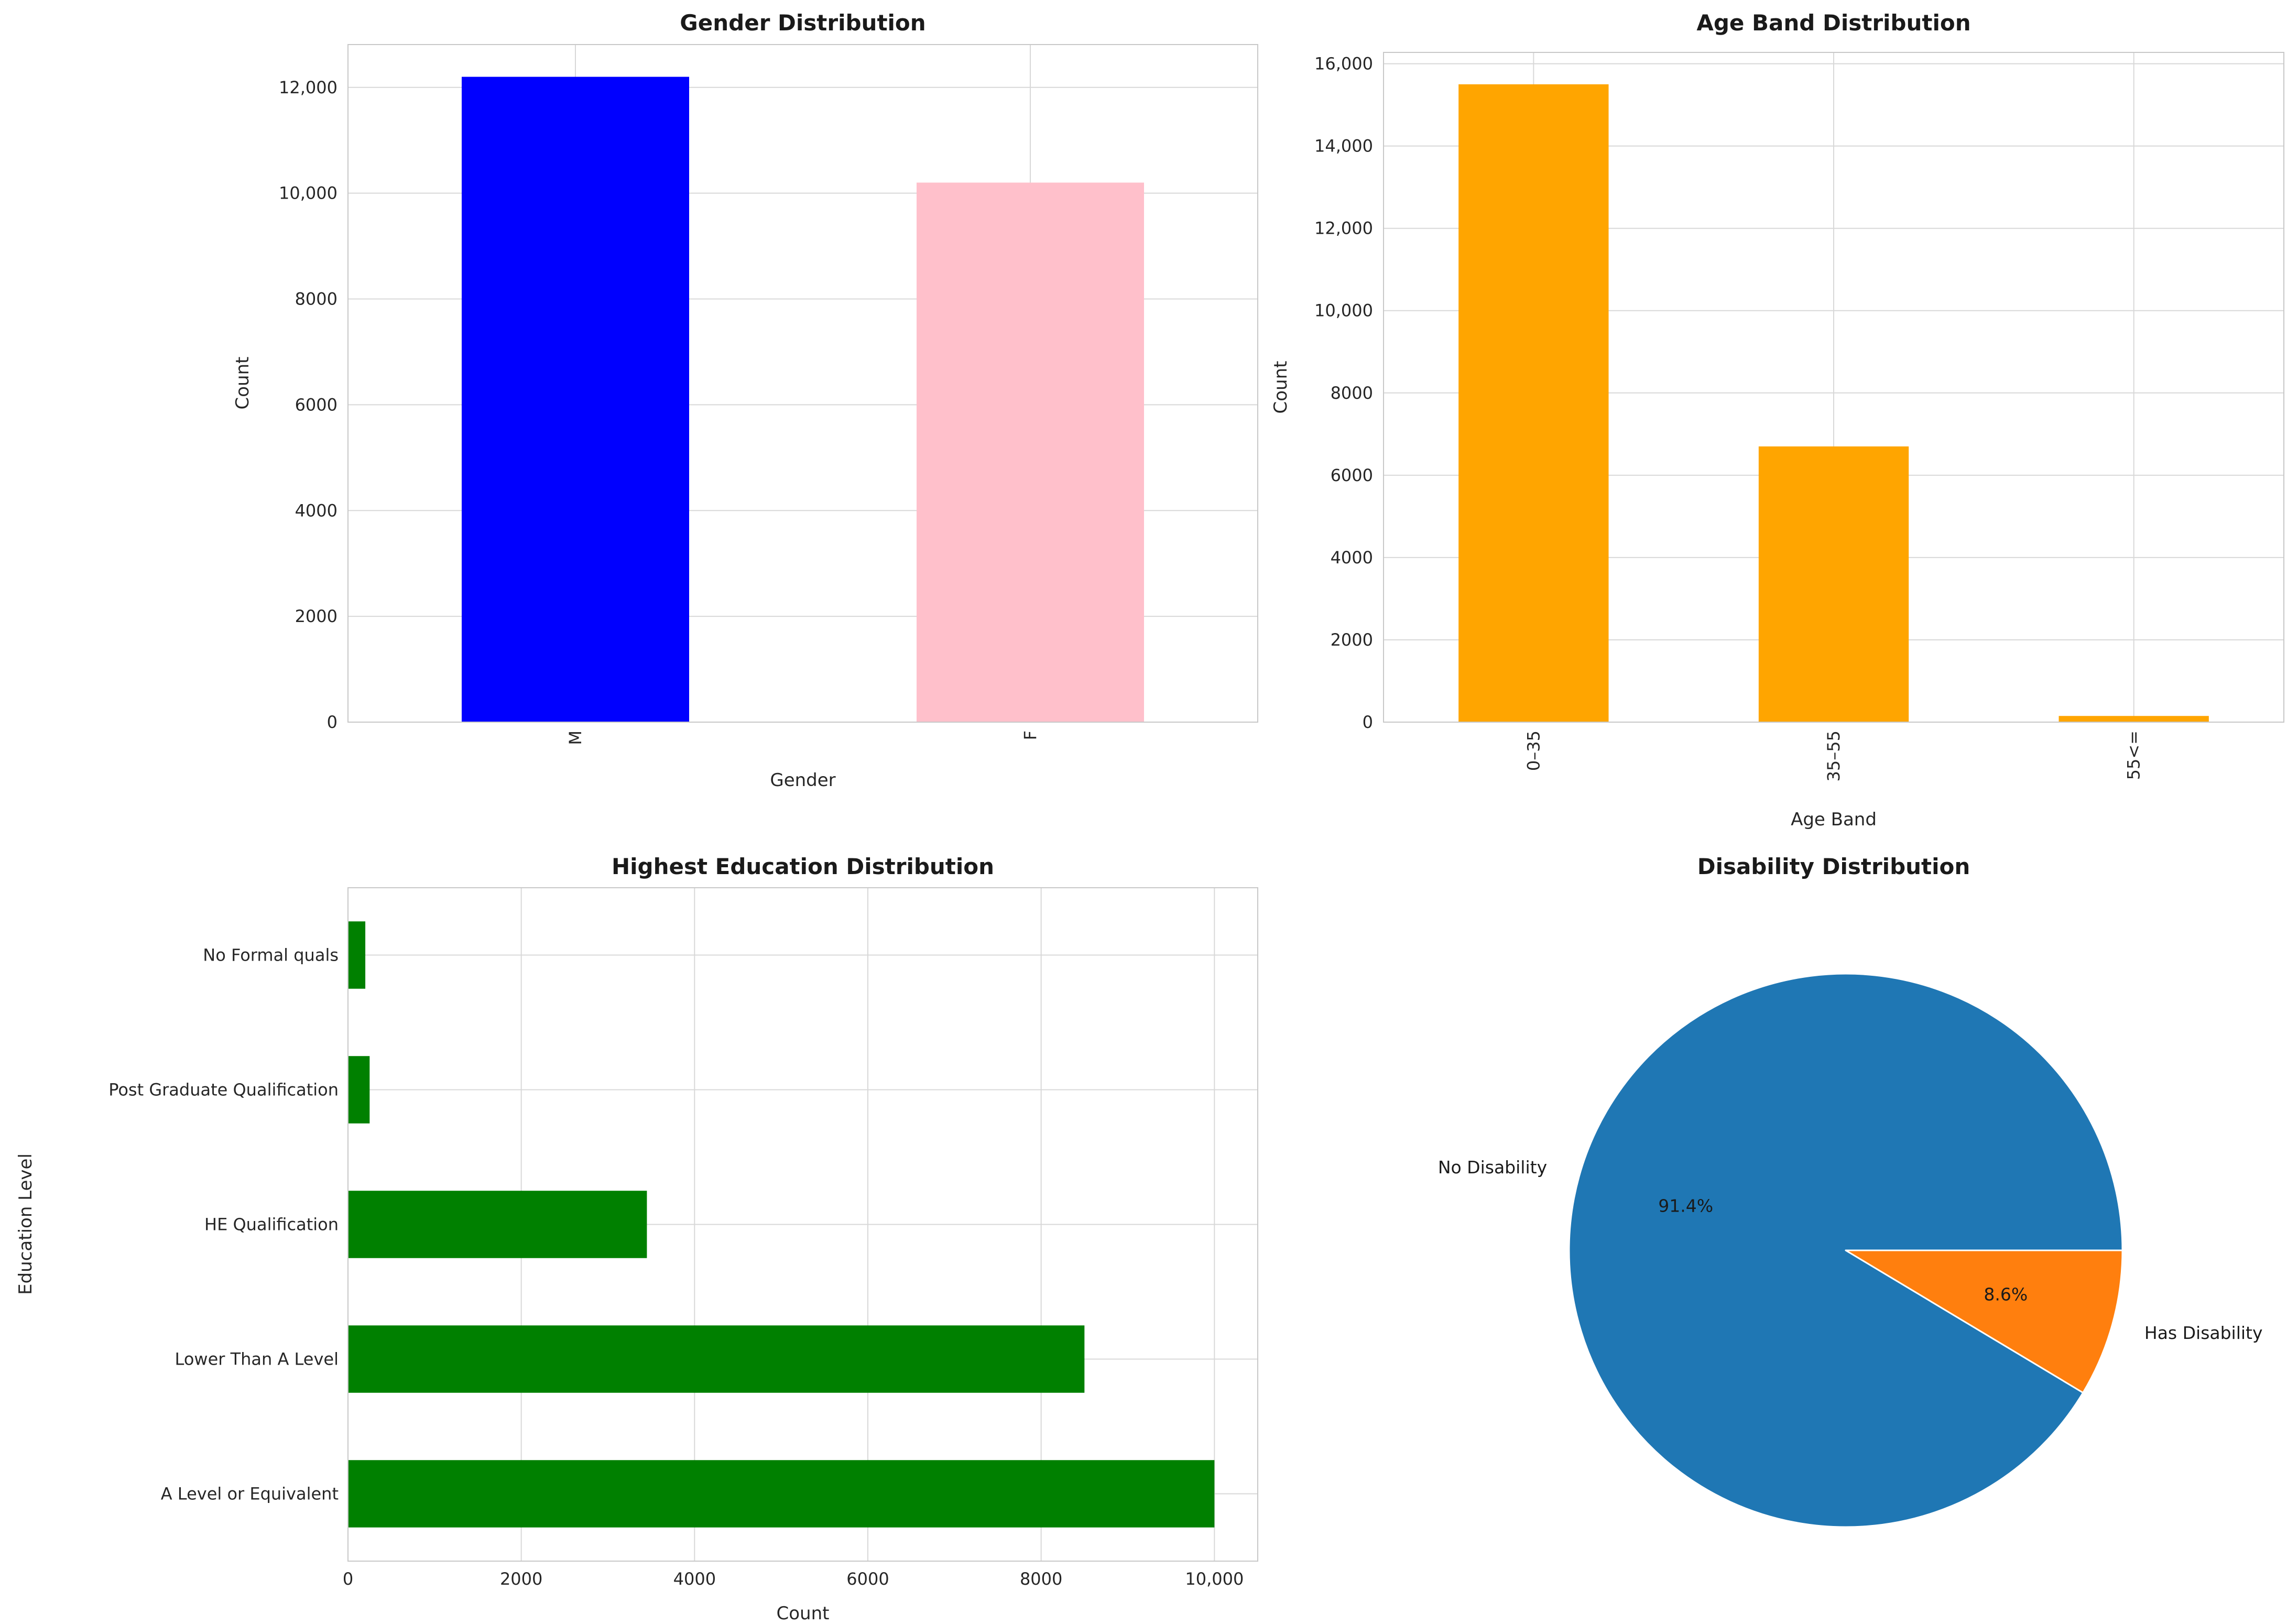 Image resolution: width=2287 pixels, height=1624 pixels. I want to click on x-axis-label: Count, so click(803, 1613).